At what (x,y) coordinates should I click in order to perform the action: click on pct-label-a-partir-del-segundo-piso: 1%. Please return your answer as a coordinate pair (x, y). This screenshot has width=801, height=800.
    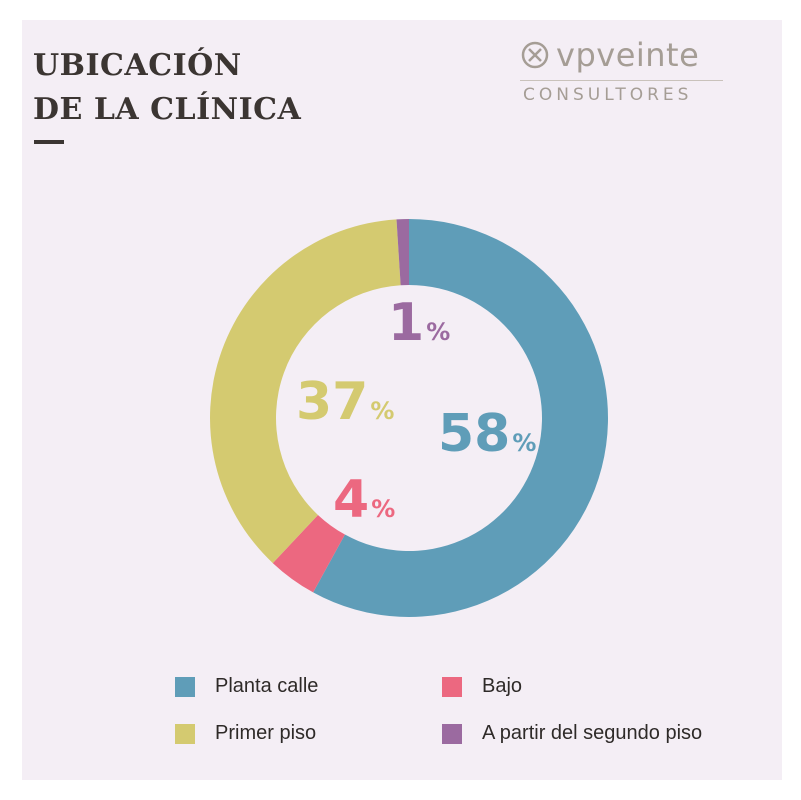
    Looking at the image, I should click on (419, 323).